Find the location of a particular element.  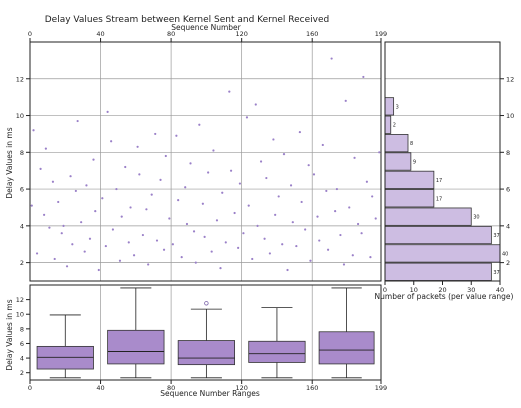

scatter-y-tick-label: 2 is located at coordinates (22, 263).